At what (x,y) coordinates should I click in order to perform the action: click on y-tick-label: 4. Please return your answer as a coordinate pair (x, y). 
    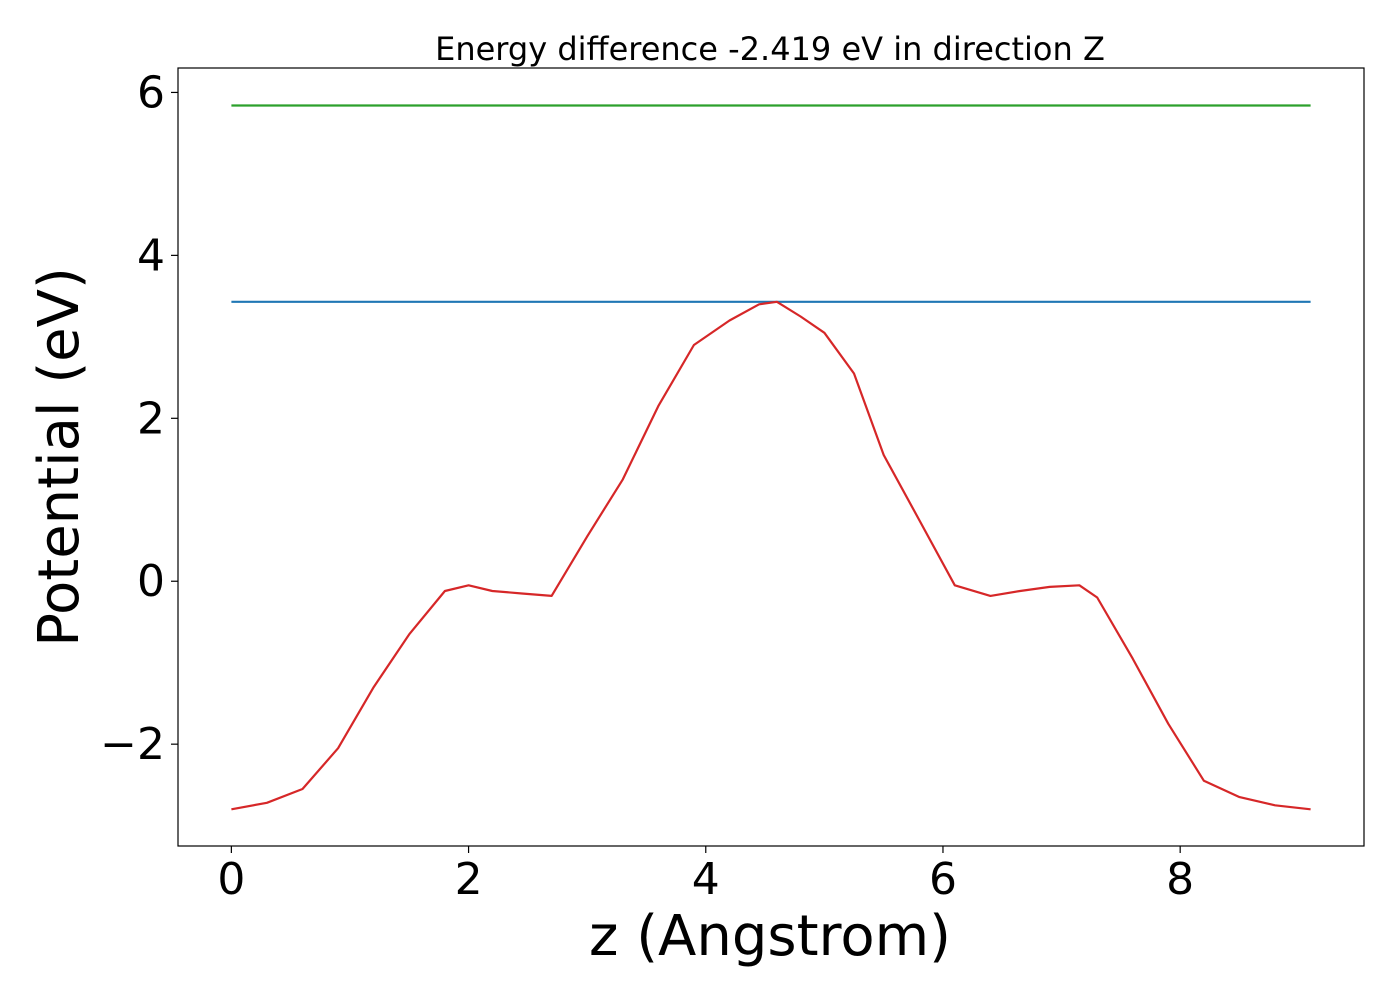
    Looking at the image, I should click on (151, 255).